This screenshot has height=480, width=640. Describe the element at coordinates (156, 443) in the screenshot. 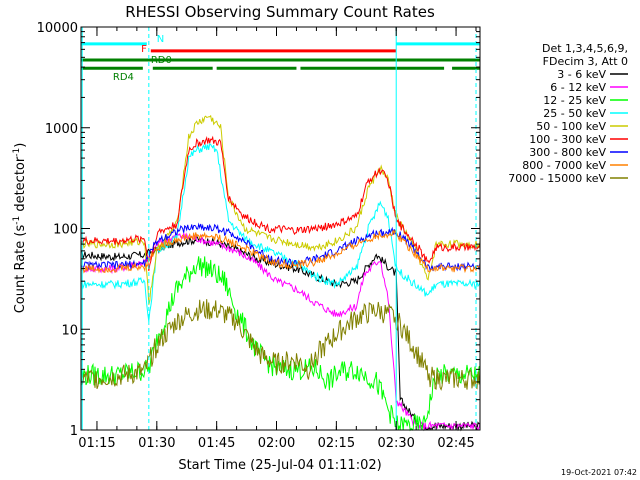

I see `x-tick-label: 01:30` at that location.